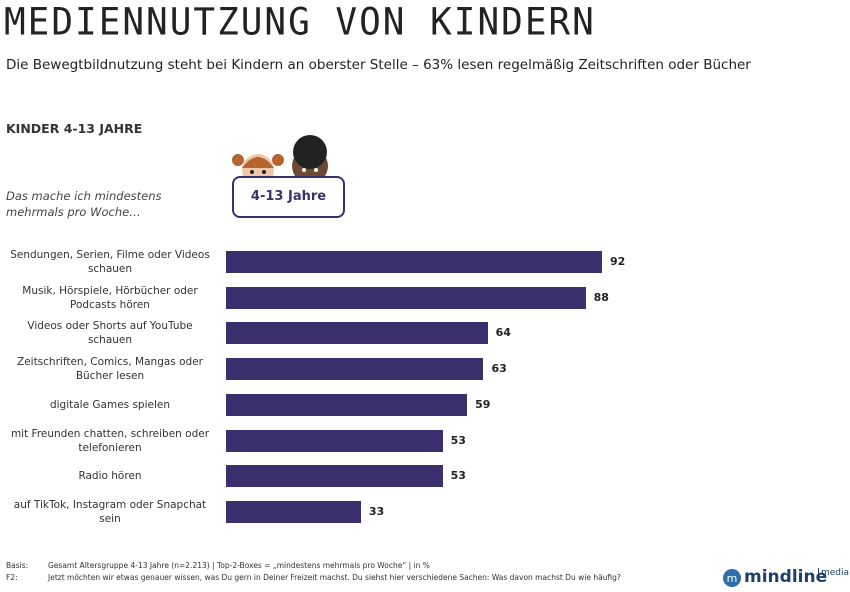 Image resolution: width=850 pixels, height=592 pixels. I want to click on chart-title: KINDER 4-13 JAHRE, so click(74, 128).